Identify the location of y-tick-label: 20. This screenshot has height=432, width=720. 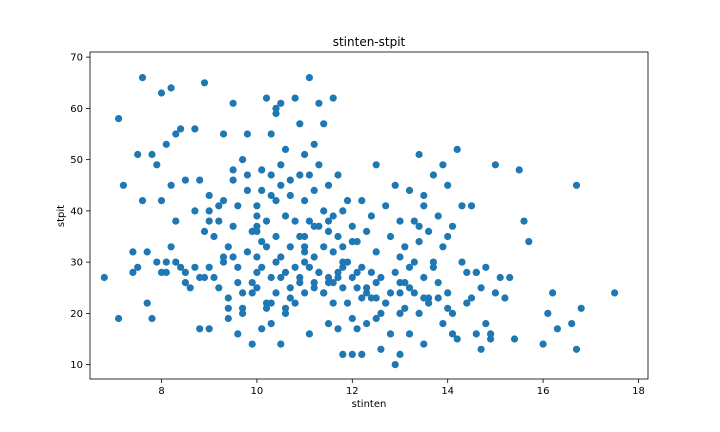
(76, 314).